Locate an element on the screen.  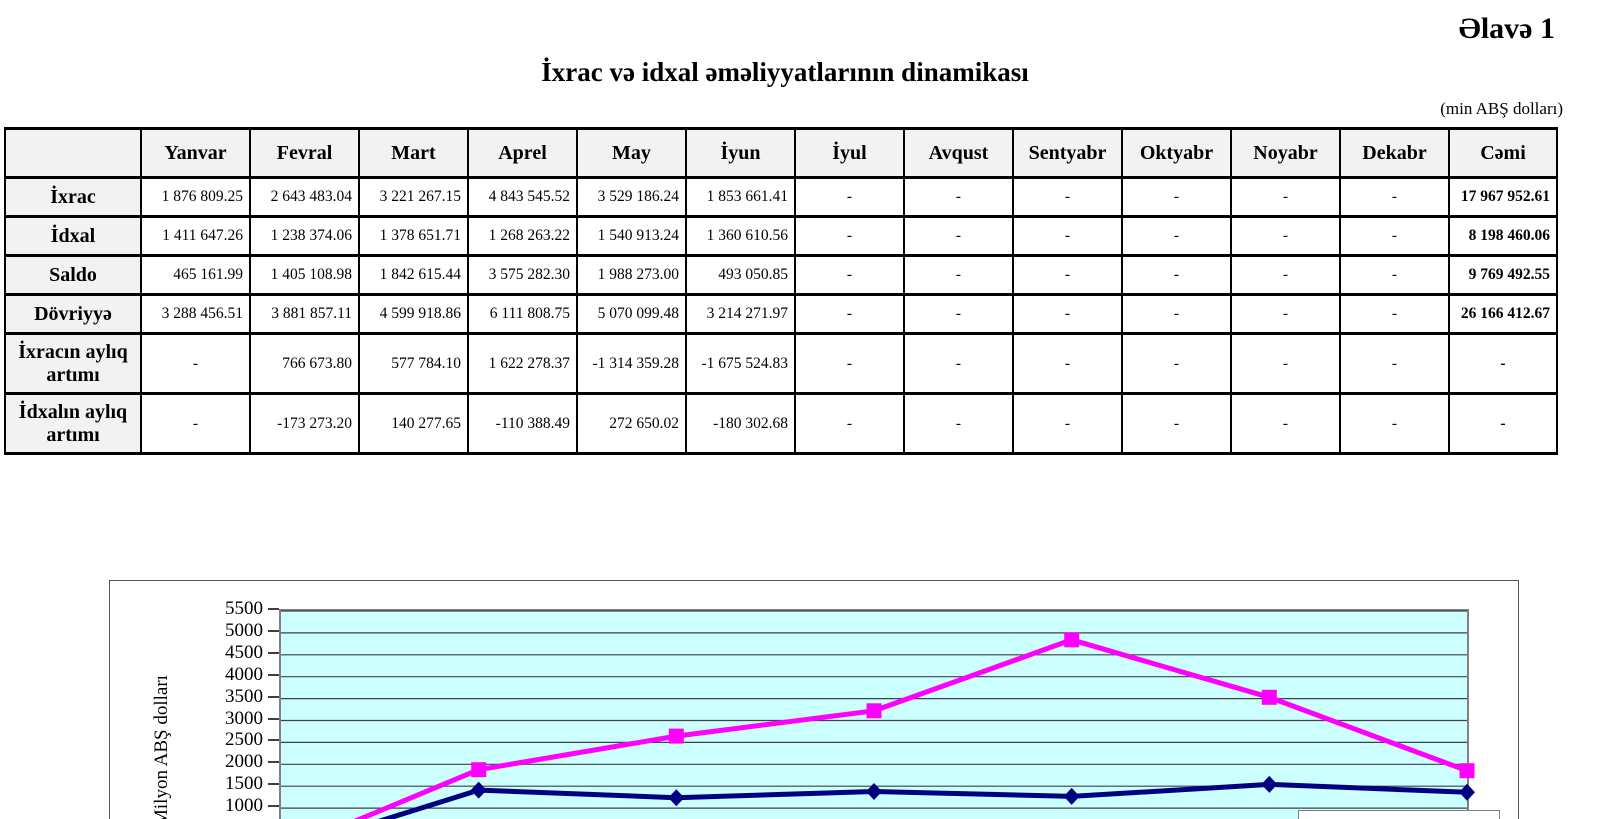
row-label: İxracın aylıq artımı is located at coordinates (73, 363).